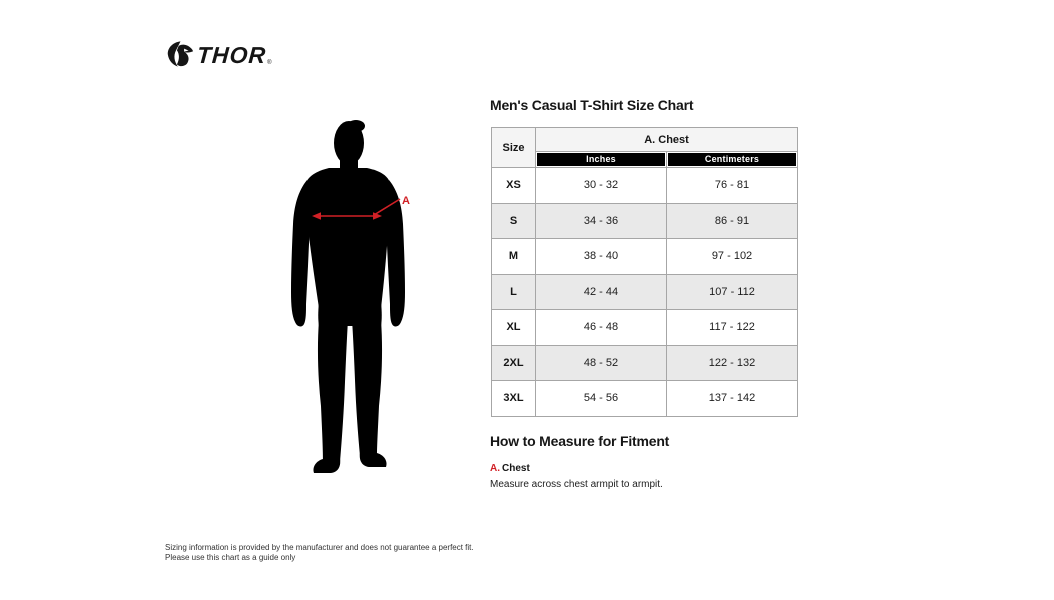 The width and height of the screenshot is (1054, 600). What do you see at coordinates (601, 327) in the screenshot?
I see `inches-value: 46 - 48` at bounding box center [601, 327].